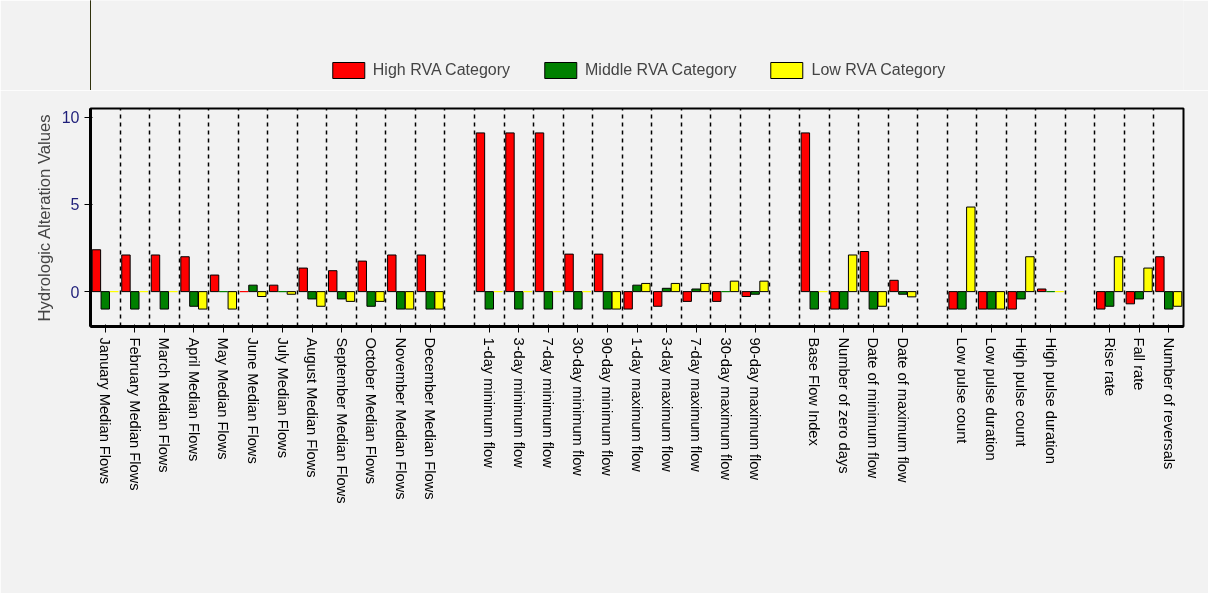  Describe the element at coordinates (223, 398) in the screenshot. I see `x-tick-label: May Median Flows` at that location.